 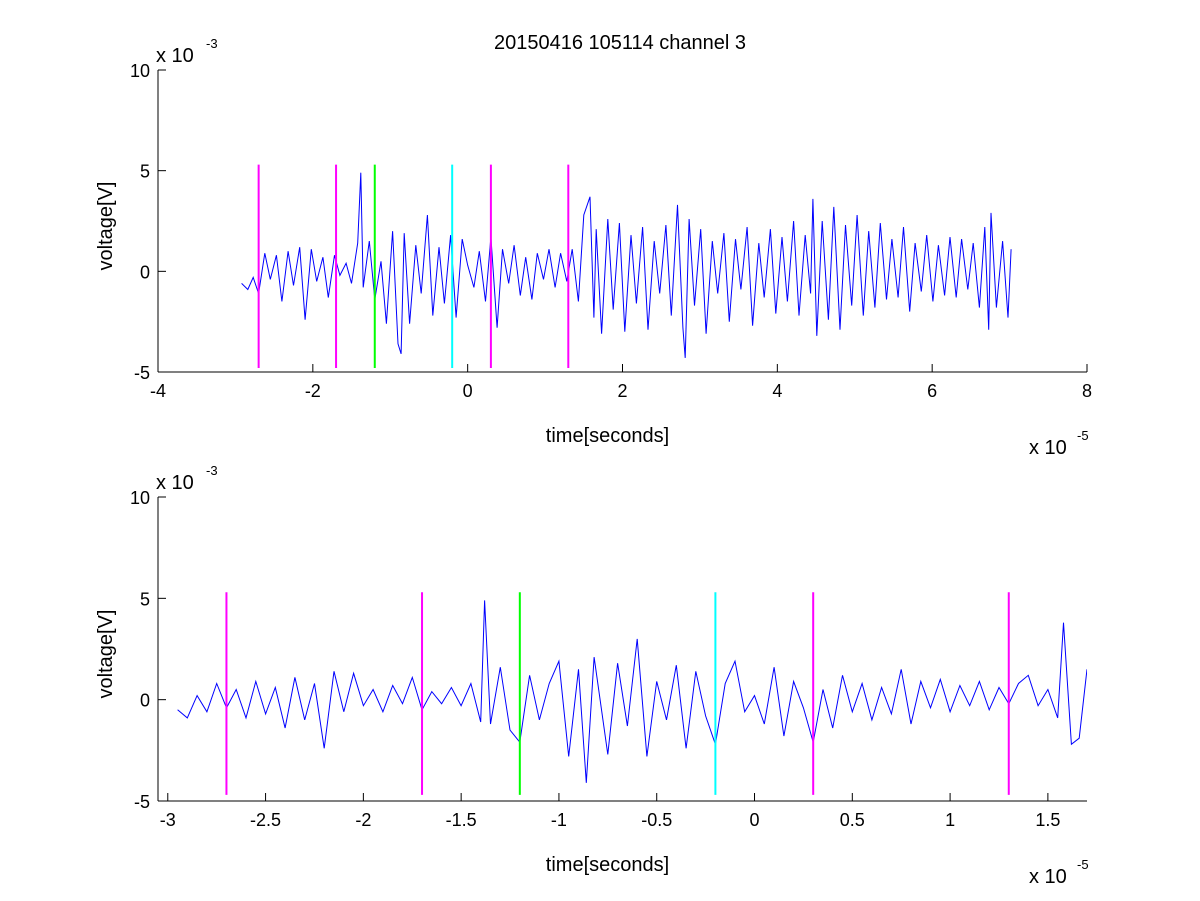 I want to click on x-tick-label: 4, so click(x=777, y=391).